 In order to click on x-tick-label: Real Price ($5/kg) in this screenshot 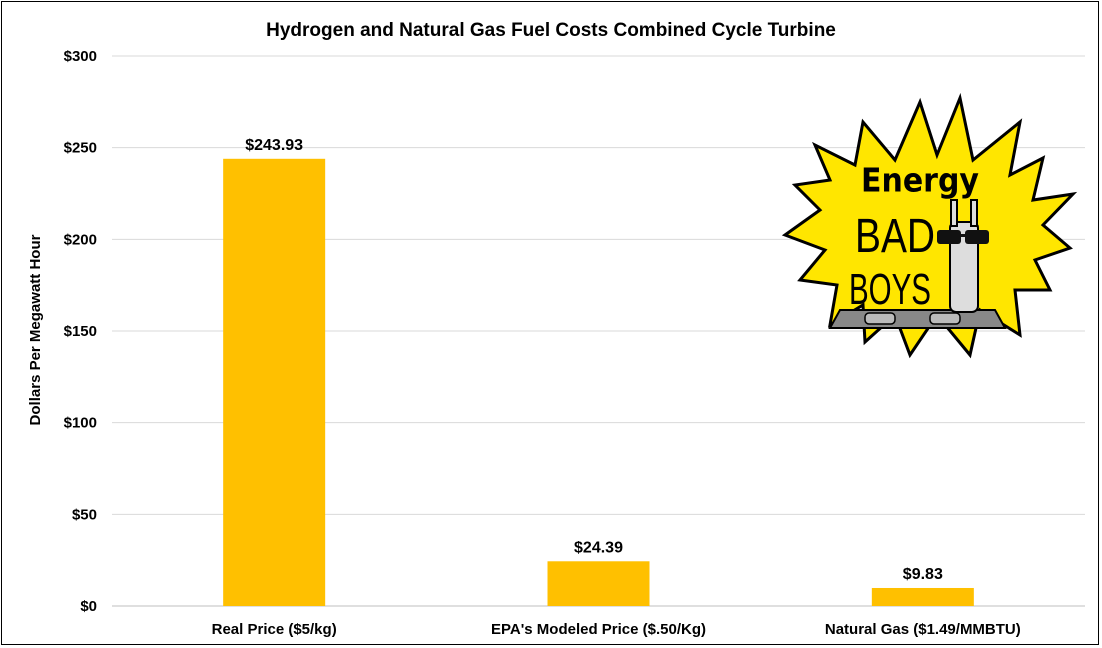, I will do `click(274, 629)`.